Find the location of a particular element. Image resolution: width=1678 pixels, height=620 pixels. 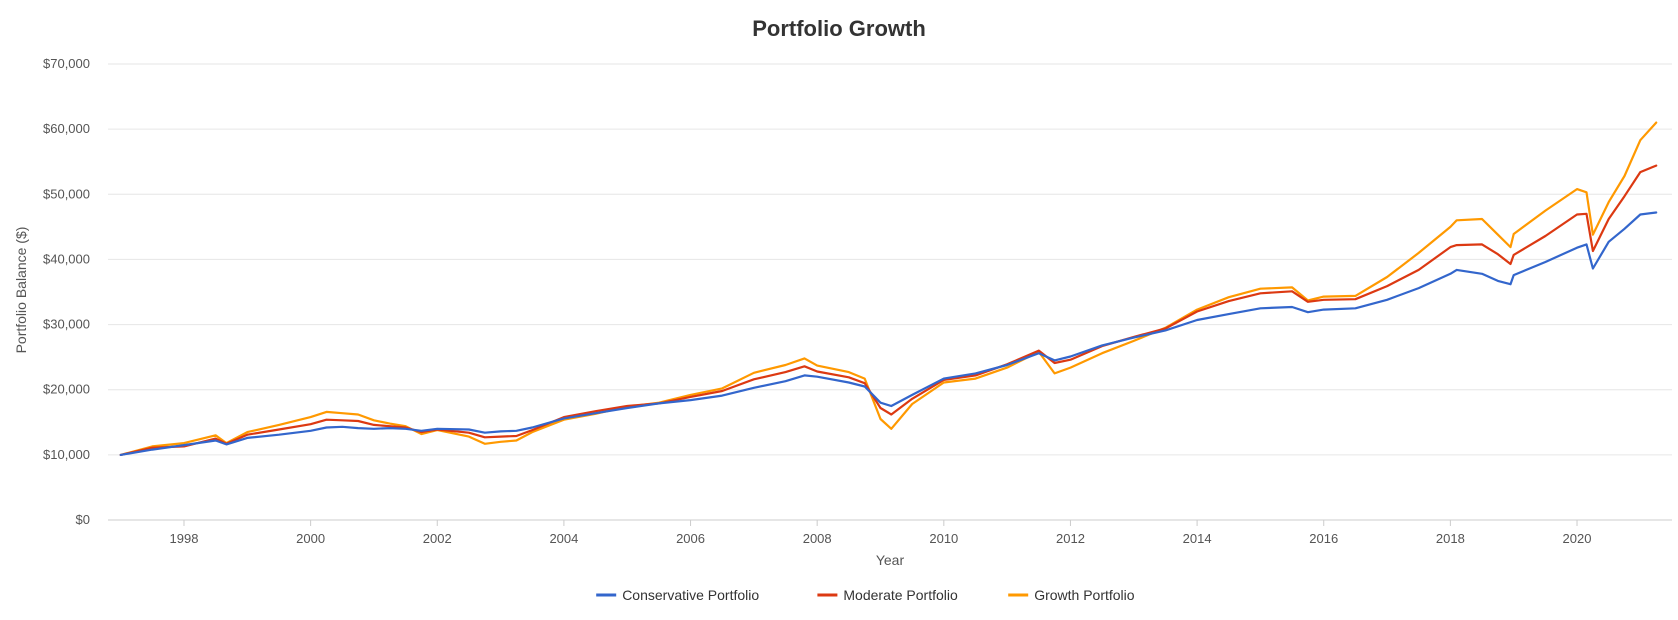

chart-title: Portfolio Growth is located at coordinates (839, 28).